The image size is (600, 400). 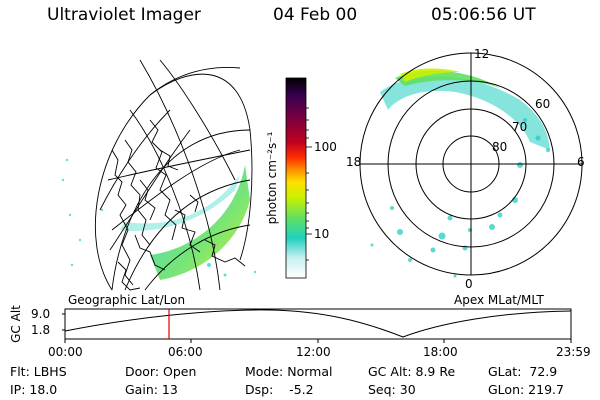 What do you see at coordinates (161, 371) in the screenshot?
I see `door-info: Door: Open` at bounding box center [161, 371].